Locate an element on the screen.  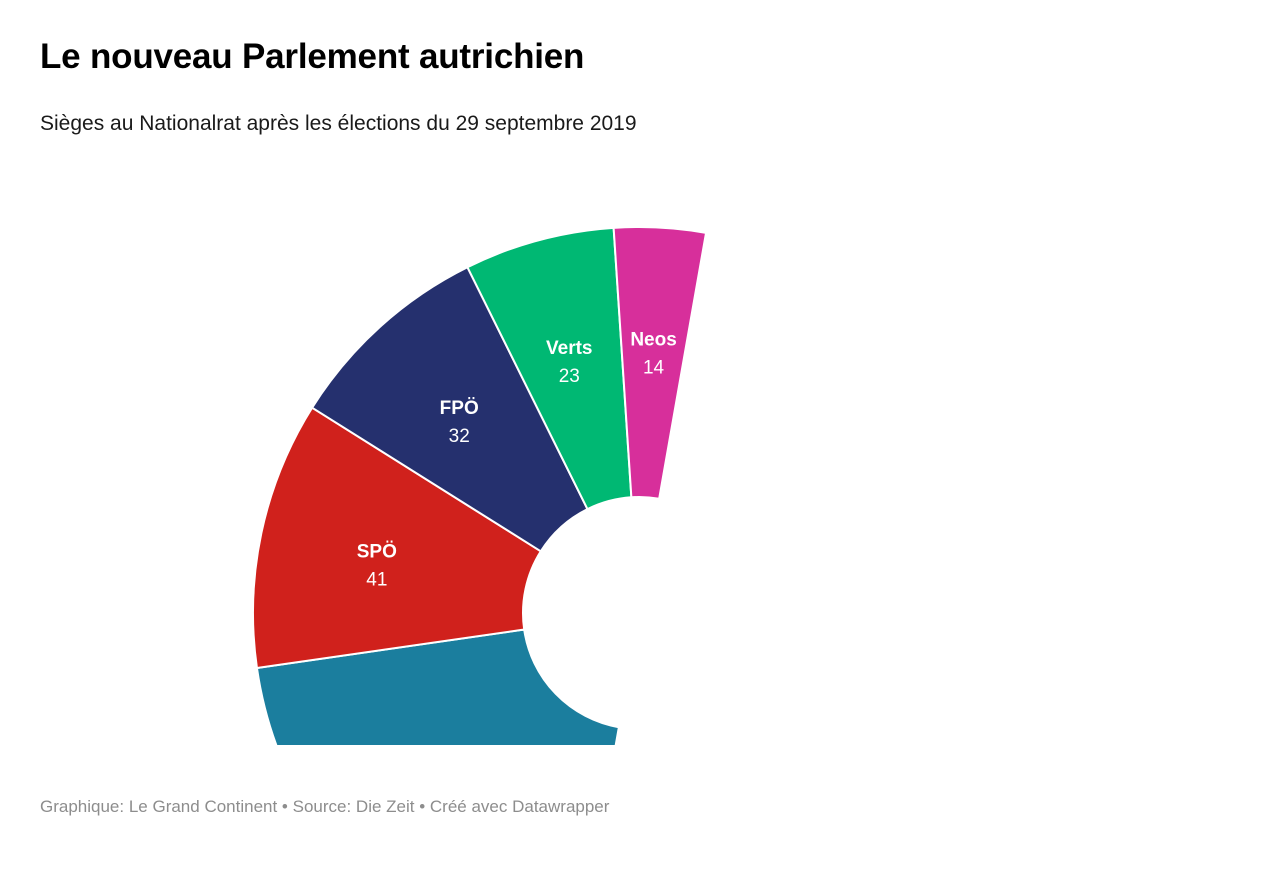
slice-label-verts: Verts is located at coordinates (569, 348).